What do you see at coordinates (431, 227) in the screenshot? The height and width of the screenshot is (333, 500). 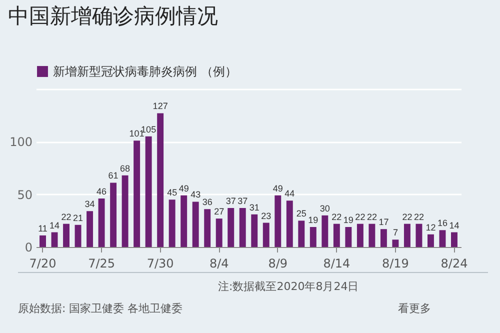 I see `data-label: 12` at bounding box center [431, 227].